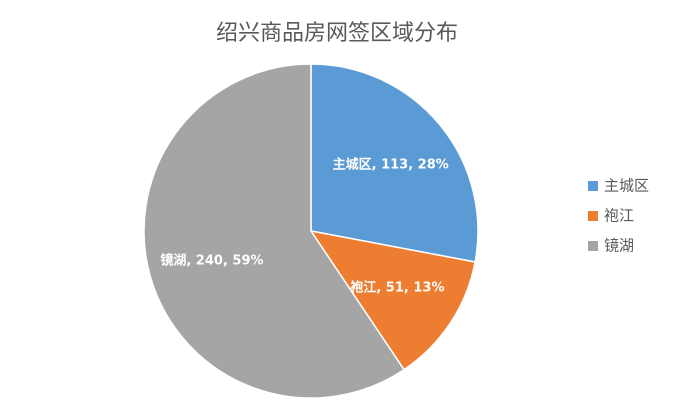  What do you see at coordinates (626, 186) in the screenshot?
I see `legend-label: 主城区` at bounding box center [626, 186].